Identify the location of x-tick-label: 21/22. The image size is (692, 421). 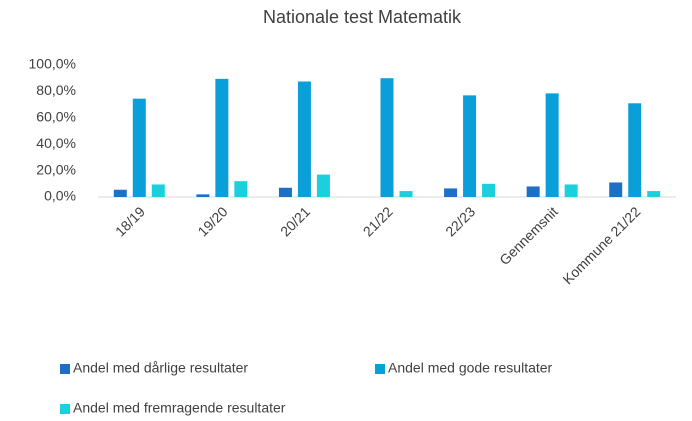
(378, 221).